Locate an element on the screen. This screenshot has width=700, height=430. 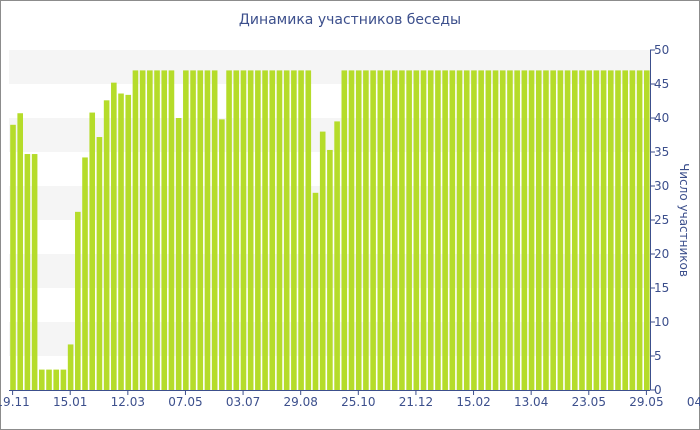
y-tick-label: 20 is located at coordinates (661, 254).